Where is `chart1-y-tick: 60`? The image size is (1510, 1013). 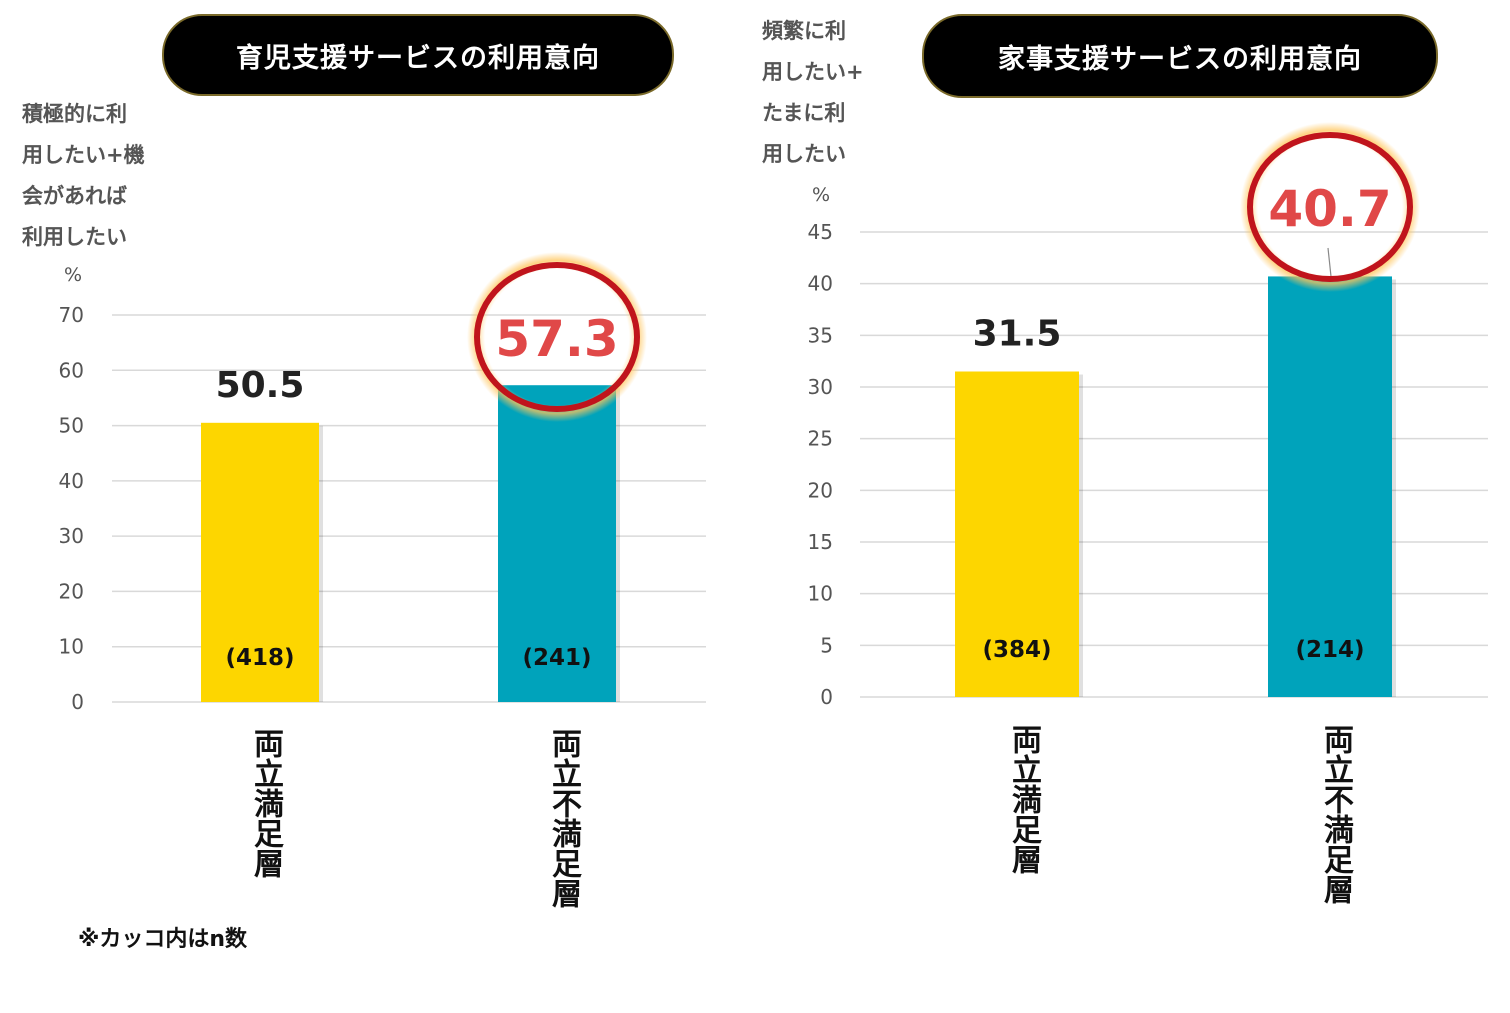 chart1-y-tick: 60 is located at coordinates (71, 370).